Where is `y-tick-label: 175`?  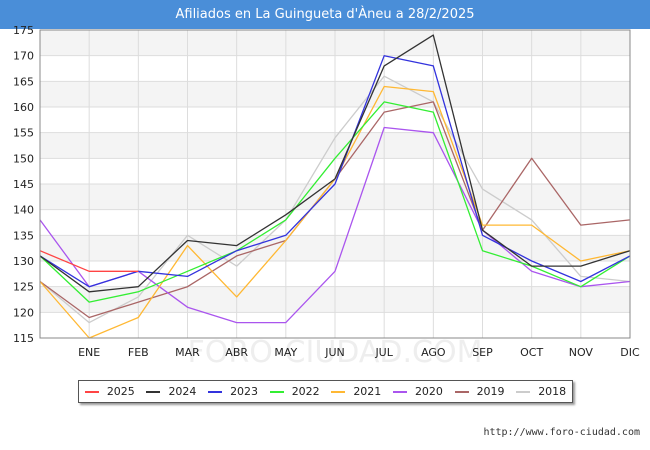
y-tick-label: 175 is located at coordinates (23, 30).